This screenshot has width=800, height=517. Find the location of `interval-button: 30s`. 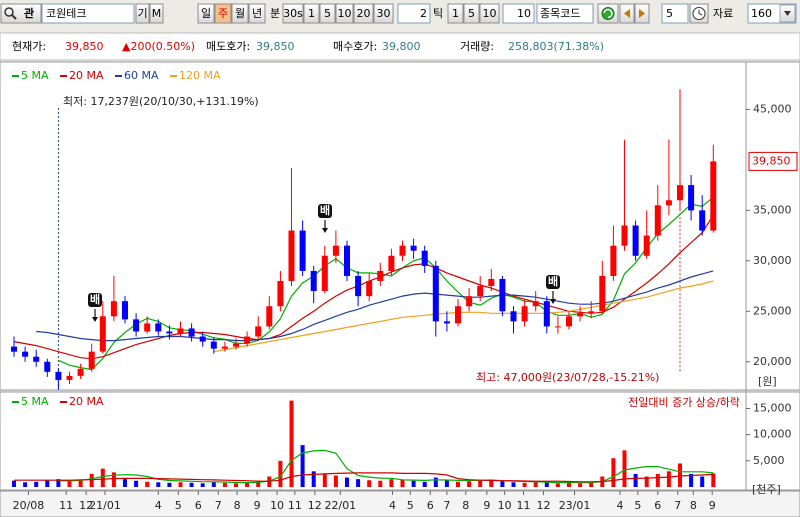

interval-button: 30s is located at coordinates (293, 13).